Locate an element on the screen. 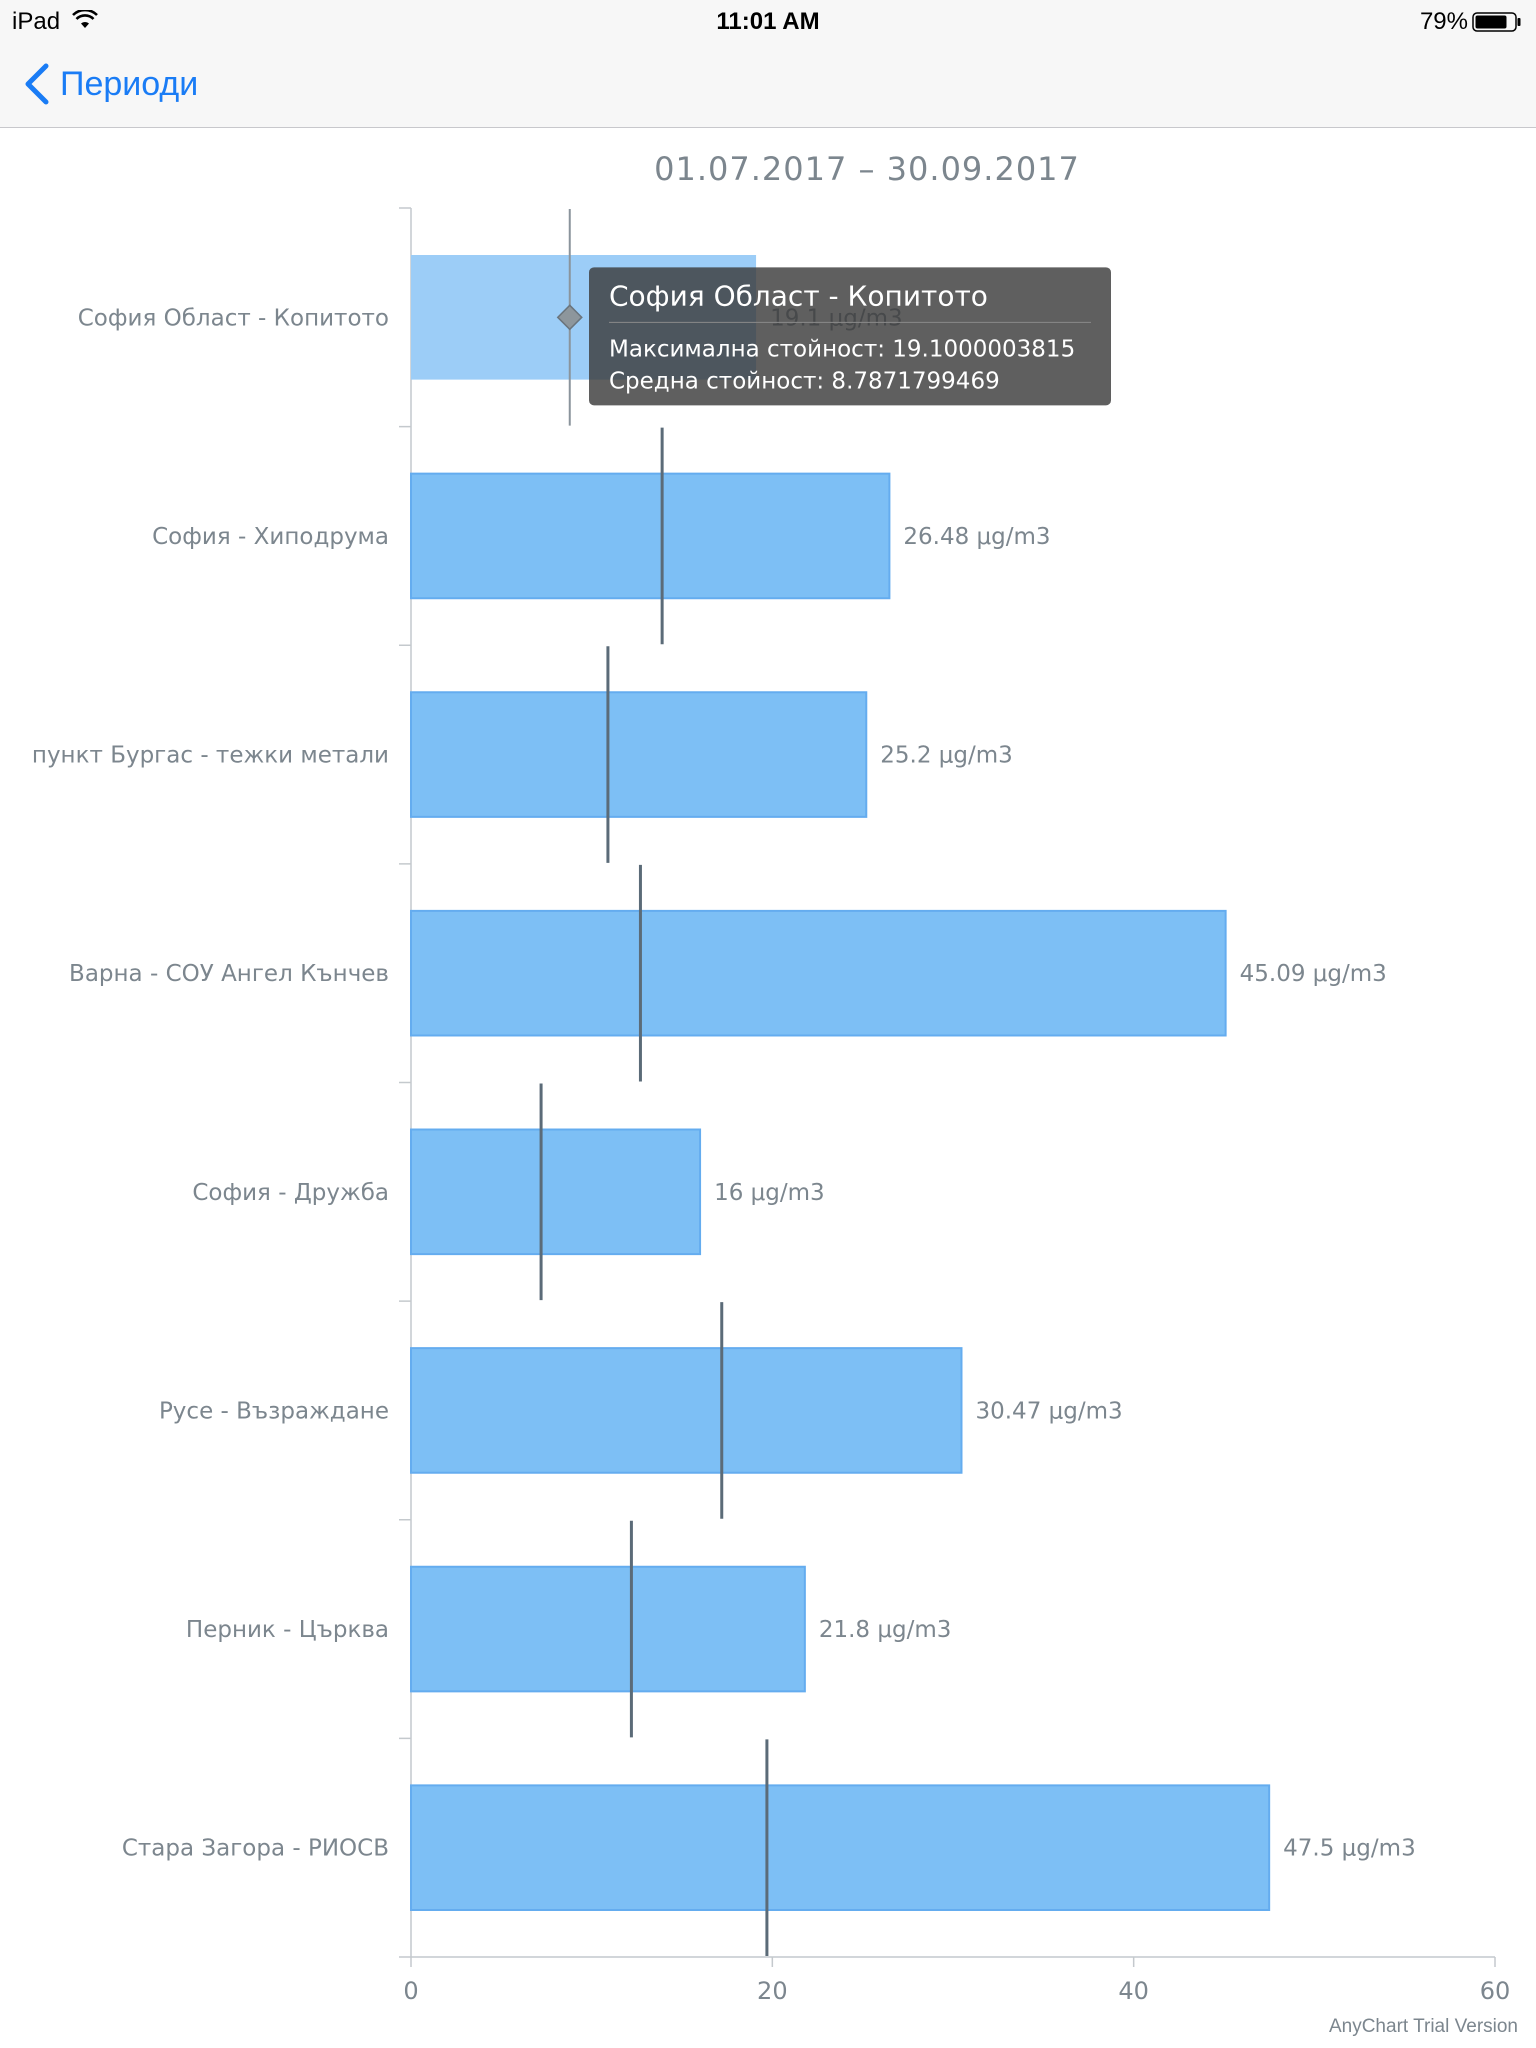 The height and width of the screenshot is (2048, 1536). category-label: пункт Бургас - тежки метали is located at coordinates (210, 756).